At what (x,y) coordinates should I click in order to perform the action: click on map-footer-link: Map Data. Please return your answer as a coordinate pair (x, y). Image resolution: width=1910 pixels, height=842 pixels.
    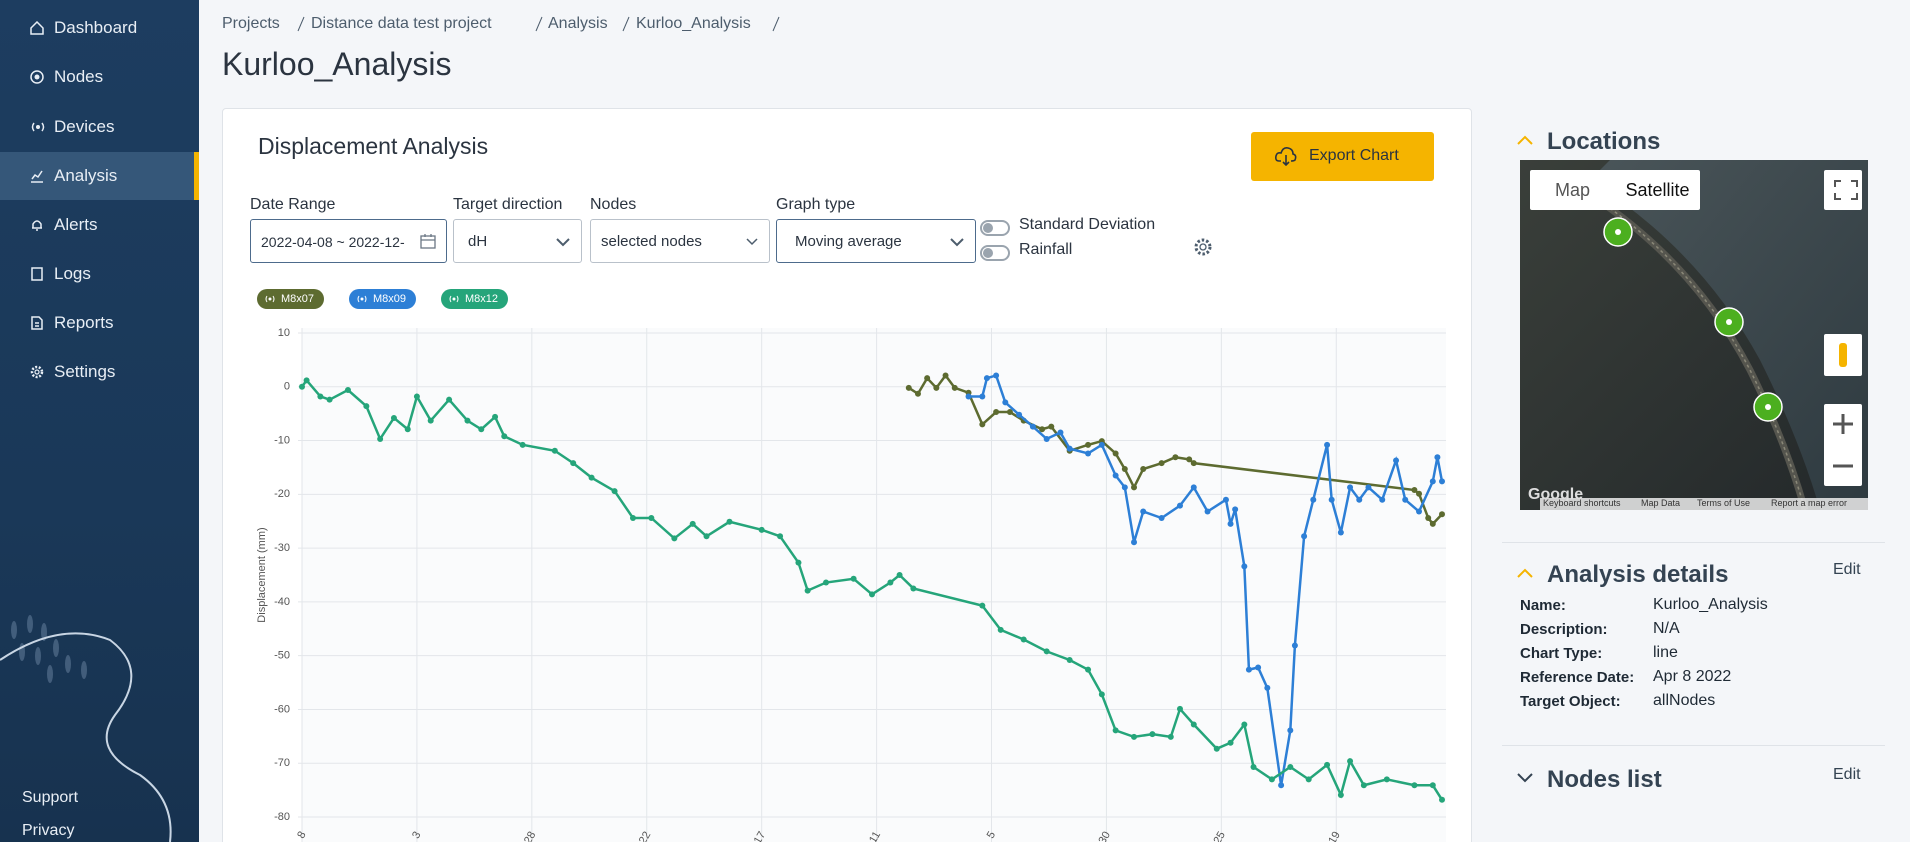
    Looking at the image, I should click on (1661, 503).